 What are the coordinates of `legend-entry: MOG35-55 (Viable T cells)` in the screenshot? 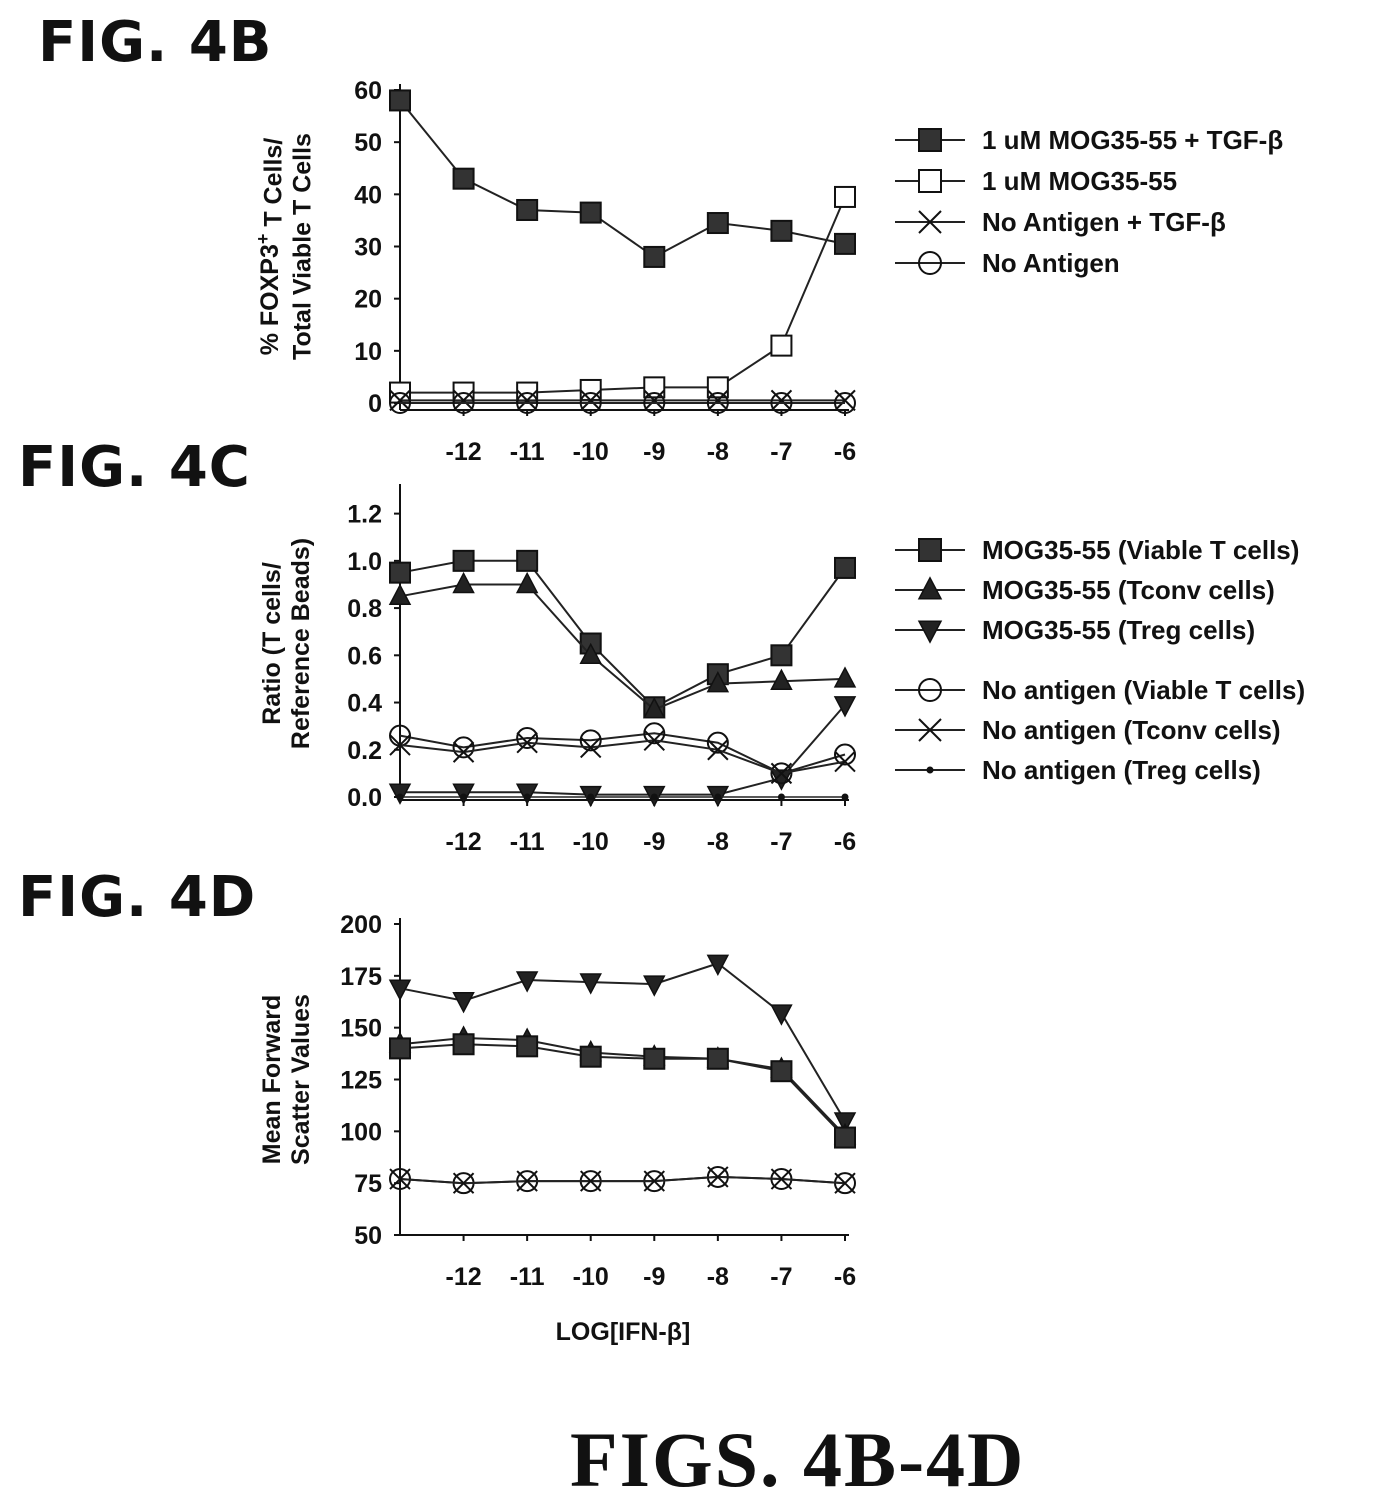 It's located at (1097, 550).